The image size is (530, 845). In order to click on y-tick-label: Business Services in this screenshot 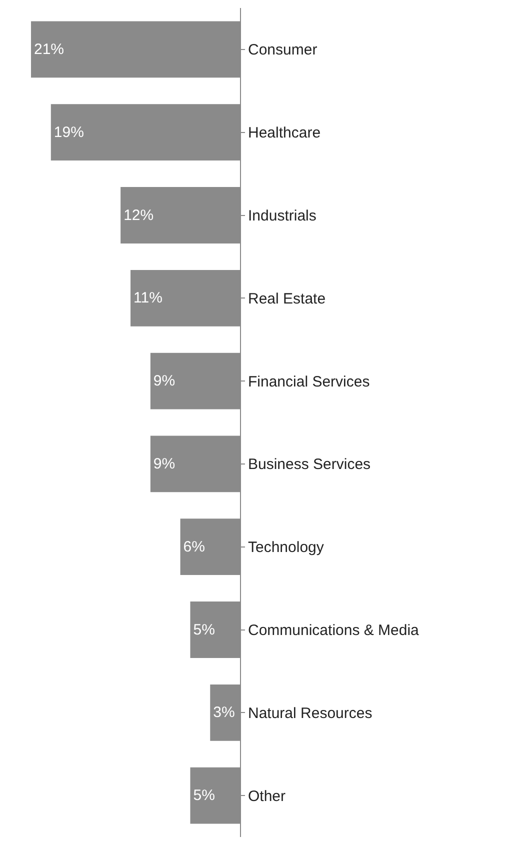, I will do `click(309, 465)`.